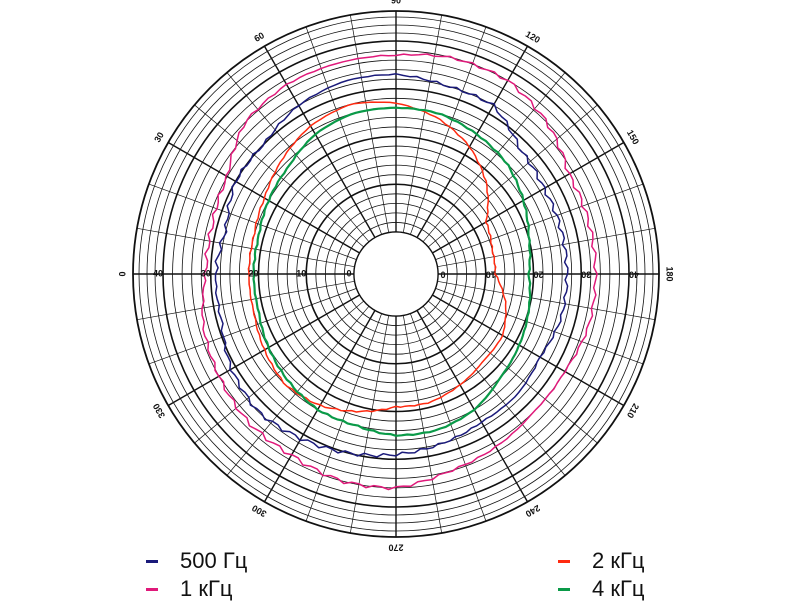 The width and height of the screenshot is (800, 602). I want to click on angle-tick-label: 90, so click(396, 2).